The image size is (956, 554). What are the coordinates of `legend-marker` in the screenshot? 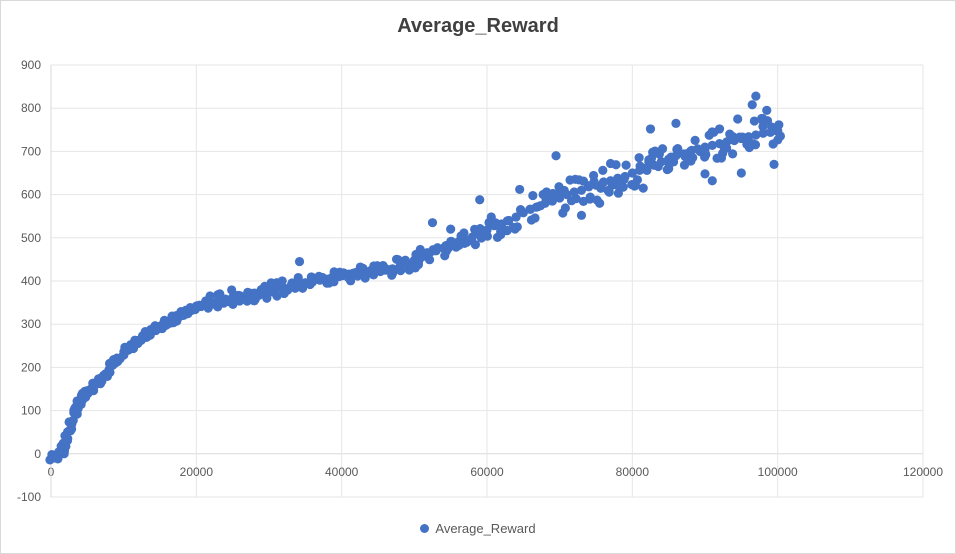 It's located at (425, 528).